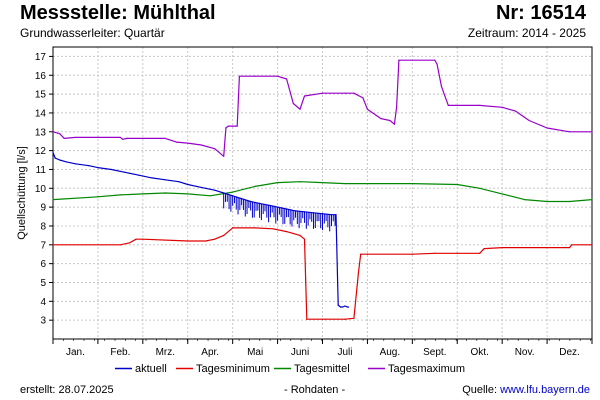 The width and height of the screenshot is (600, 400). What do you see at coordinates (38, 390) in the screenshot?
I see `created-label: erstellt:` at bounding box center [38, 390].